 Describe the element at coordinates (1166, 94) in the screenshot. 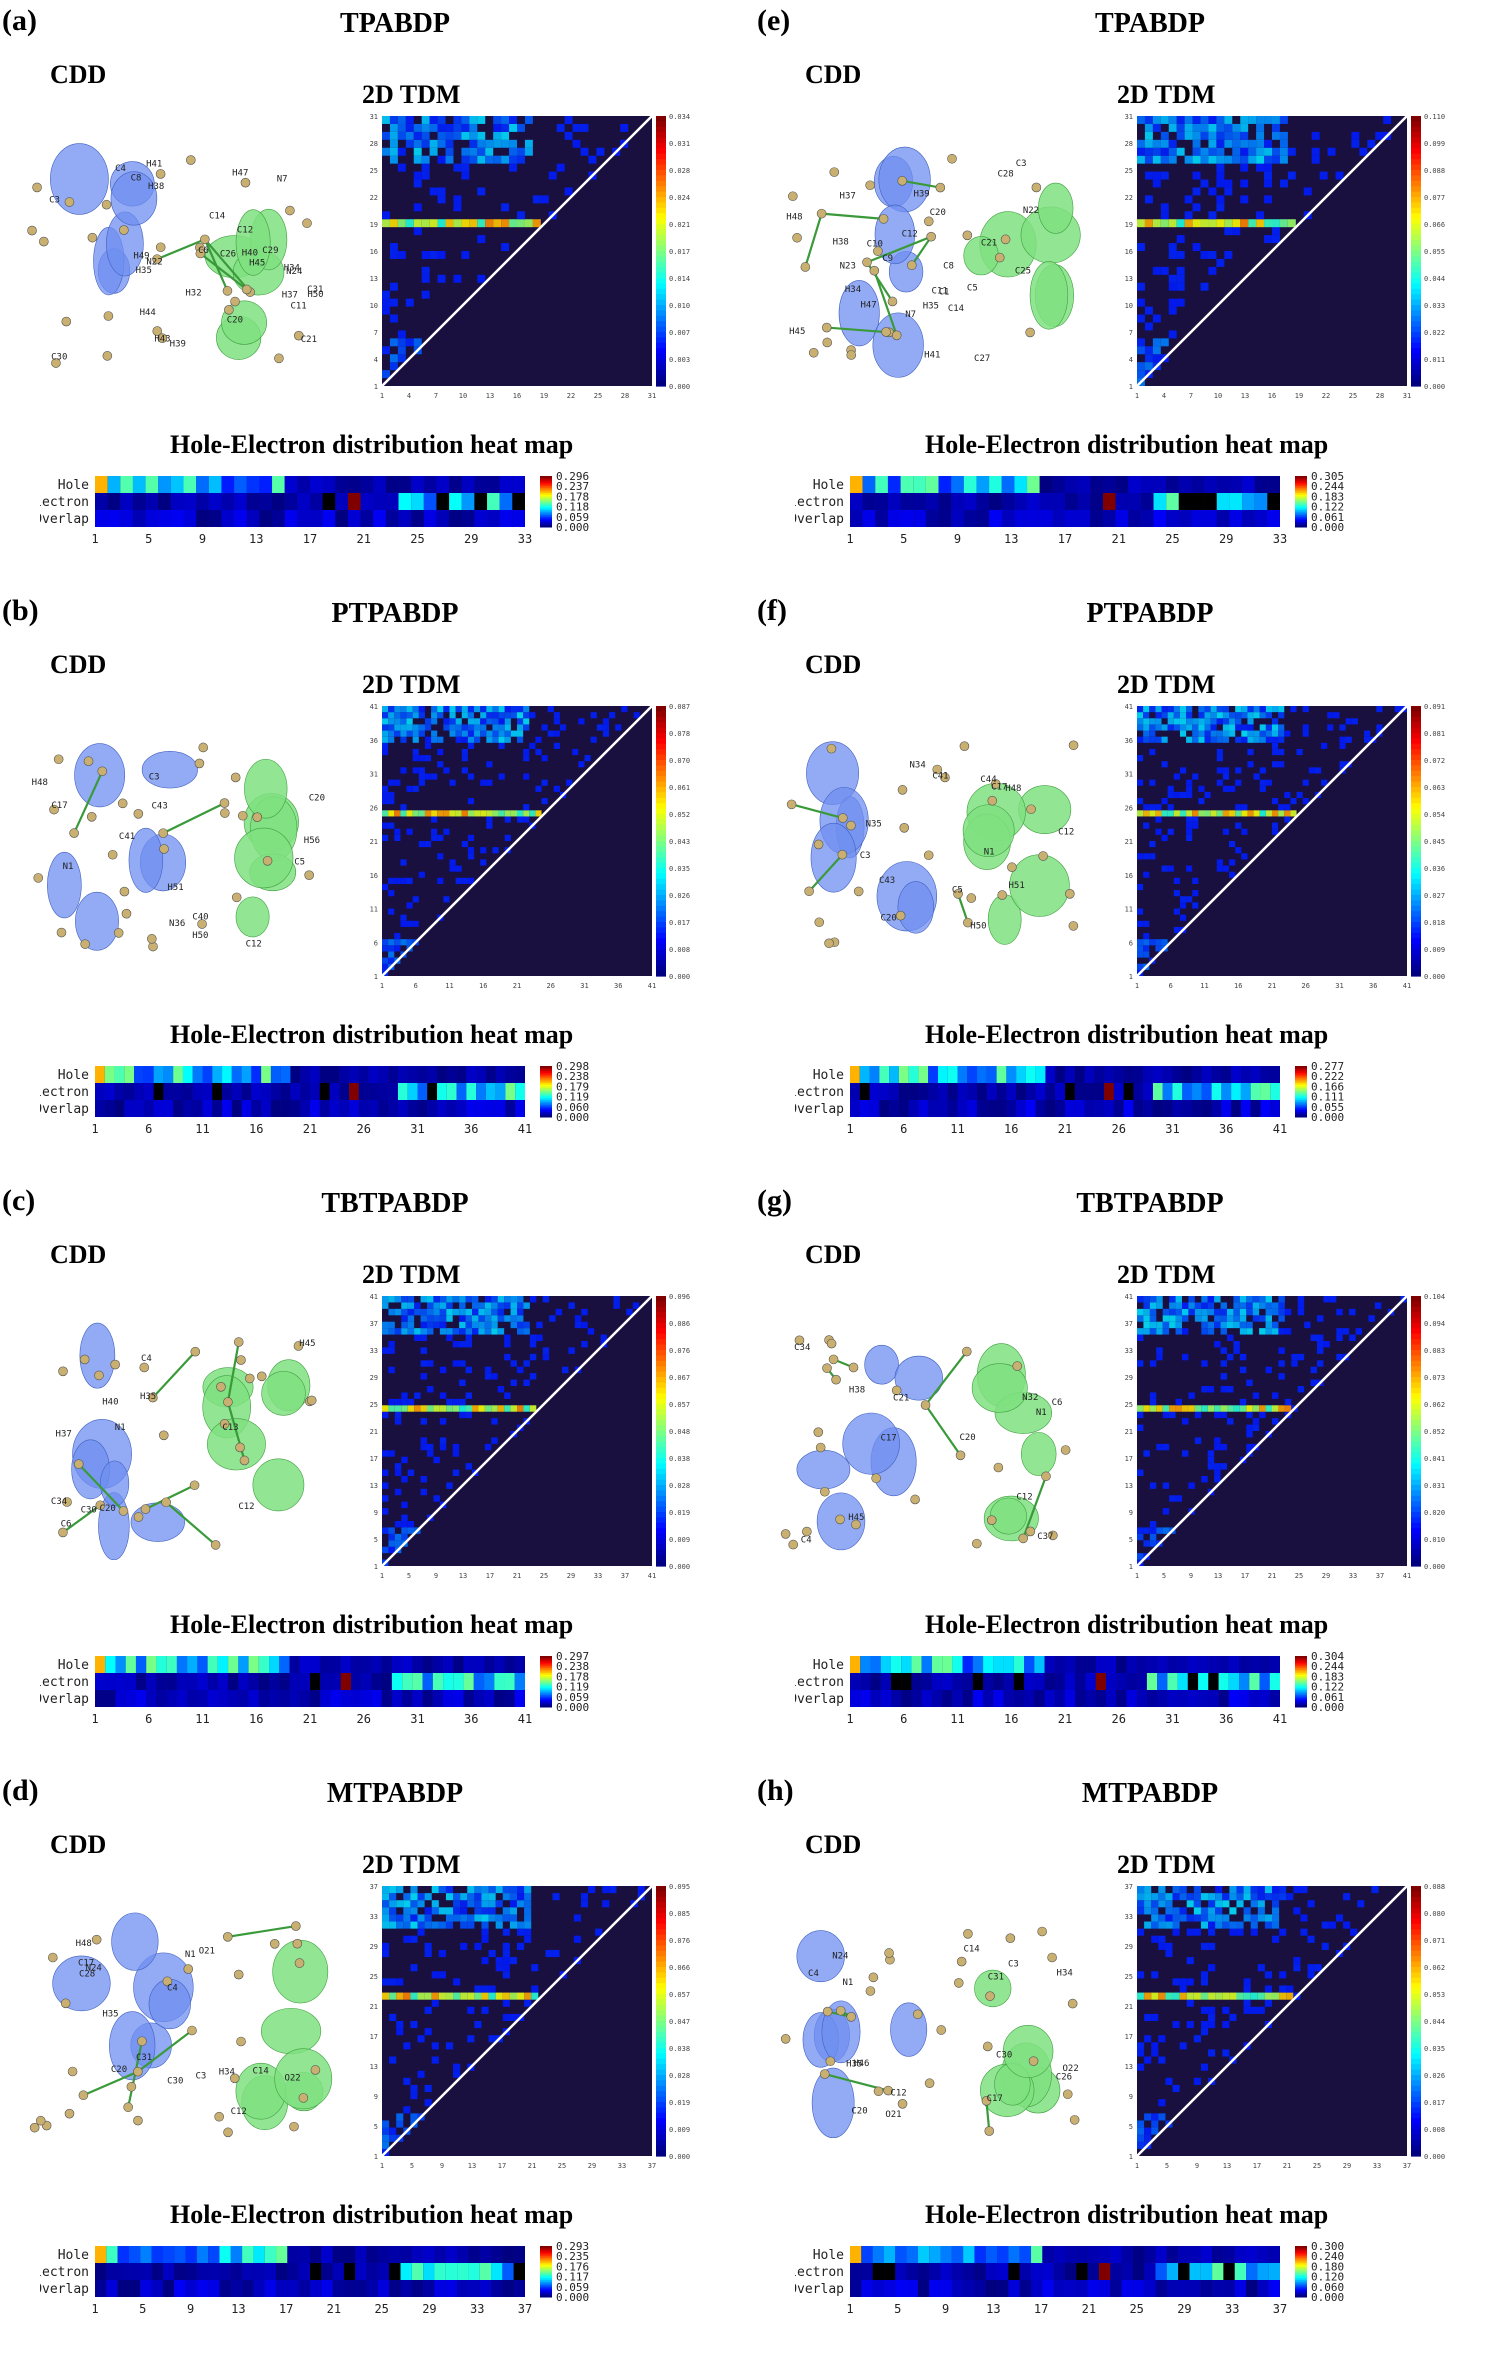

I see `tdm-label: 2D TDM` at that location.